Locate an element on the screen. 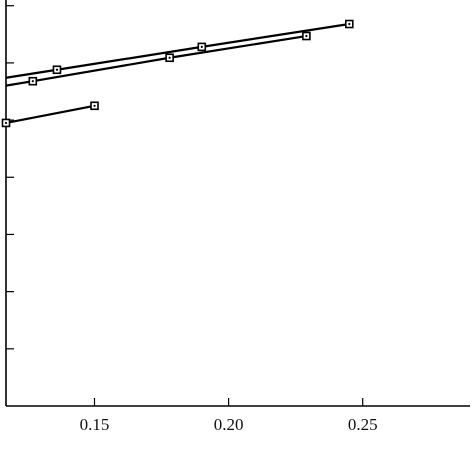 The height and width of the screenshot is (474, 474). x-tick-label: 0.20 is located at coordinates (229, 424).